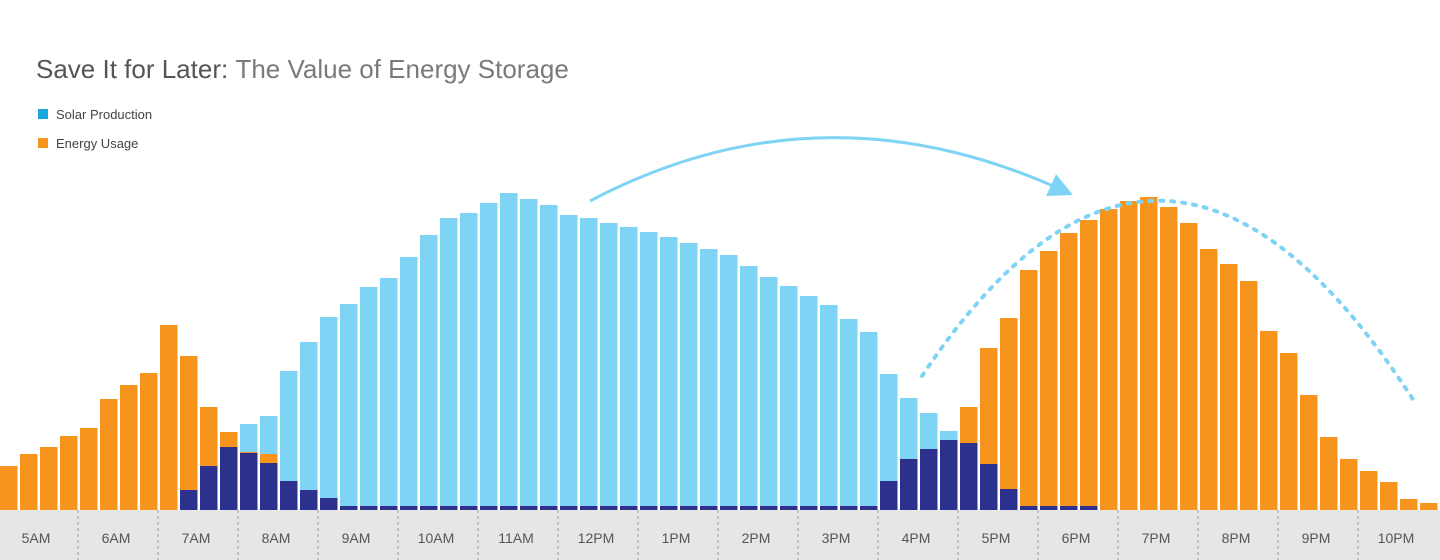 The width and height of the screenshot is (1440, 560). Describe the element at coordinates (836, 538) in the screenshot. I see `tick-label-10: 3PM` at that location.